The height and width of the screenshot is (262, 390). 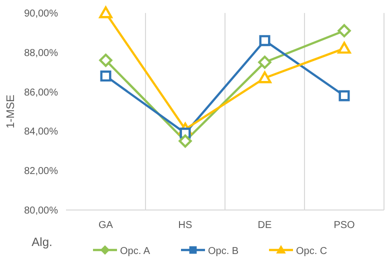 I want to click on y-tick-label: 88,00%, so click(x=41, y=53).